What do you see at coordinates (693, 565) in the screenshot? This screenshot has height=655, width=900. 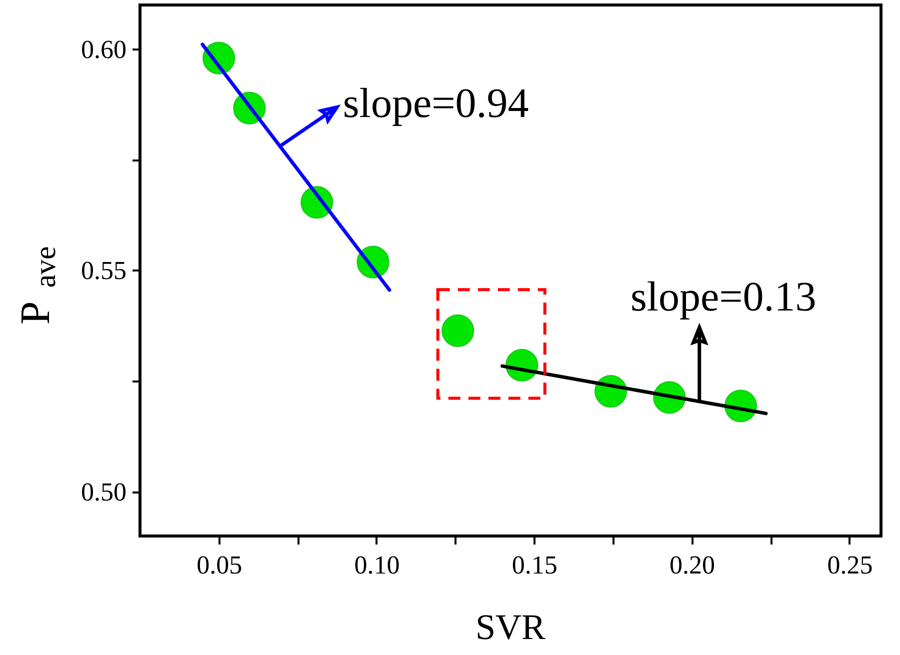 I see `x-tick-label: 0.20` at bounding box center [693, 565].